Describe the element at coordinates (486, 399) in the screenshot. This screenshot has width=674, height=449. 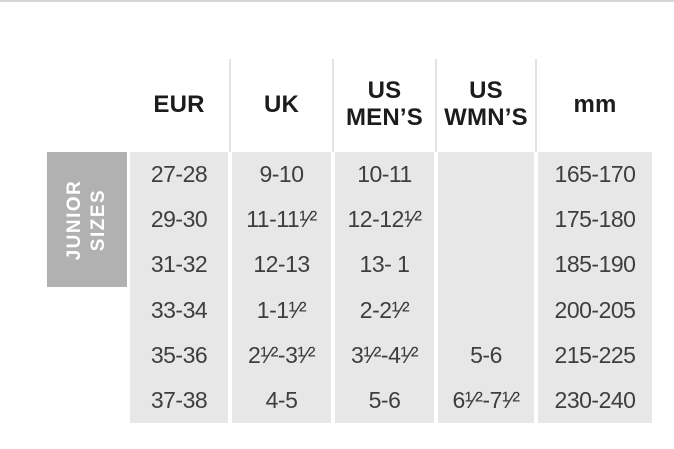
I see `table-cell: 6¹⁄²-7¹⁄²` at that location.